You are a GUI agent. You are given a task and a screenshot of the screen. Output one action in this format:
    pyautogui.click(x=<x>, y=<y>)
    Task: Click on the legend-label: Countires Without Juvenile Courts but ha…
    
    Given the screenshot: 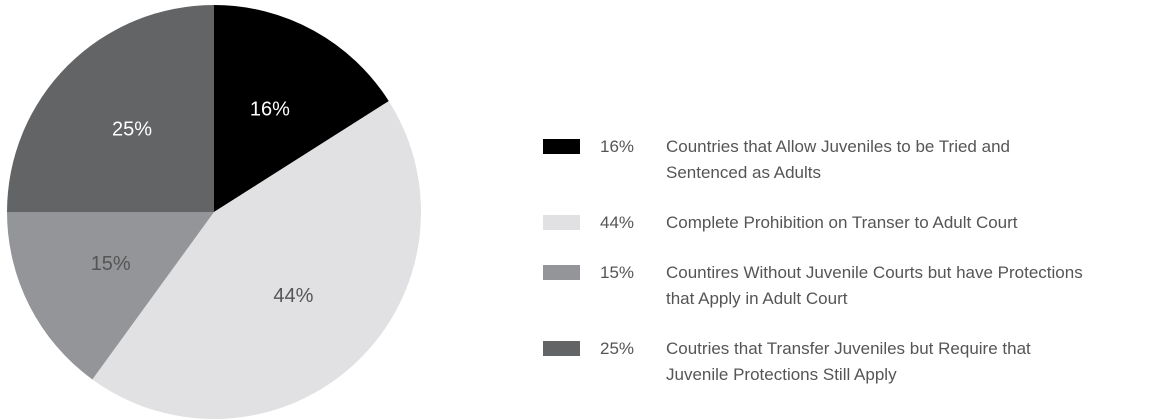 What is the action you would take?
    pyautogui.click(x=874, y=285)
    